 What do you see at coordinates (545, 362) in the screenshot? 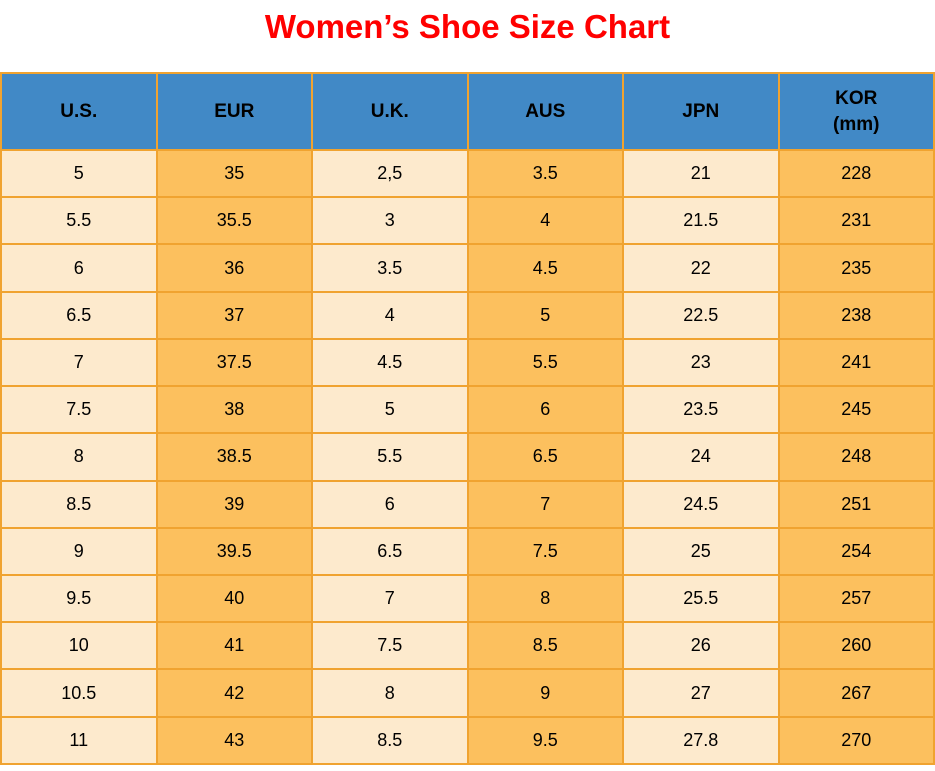
I see `table-cell-aus: 5.5` at bounding box center [545, 362].